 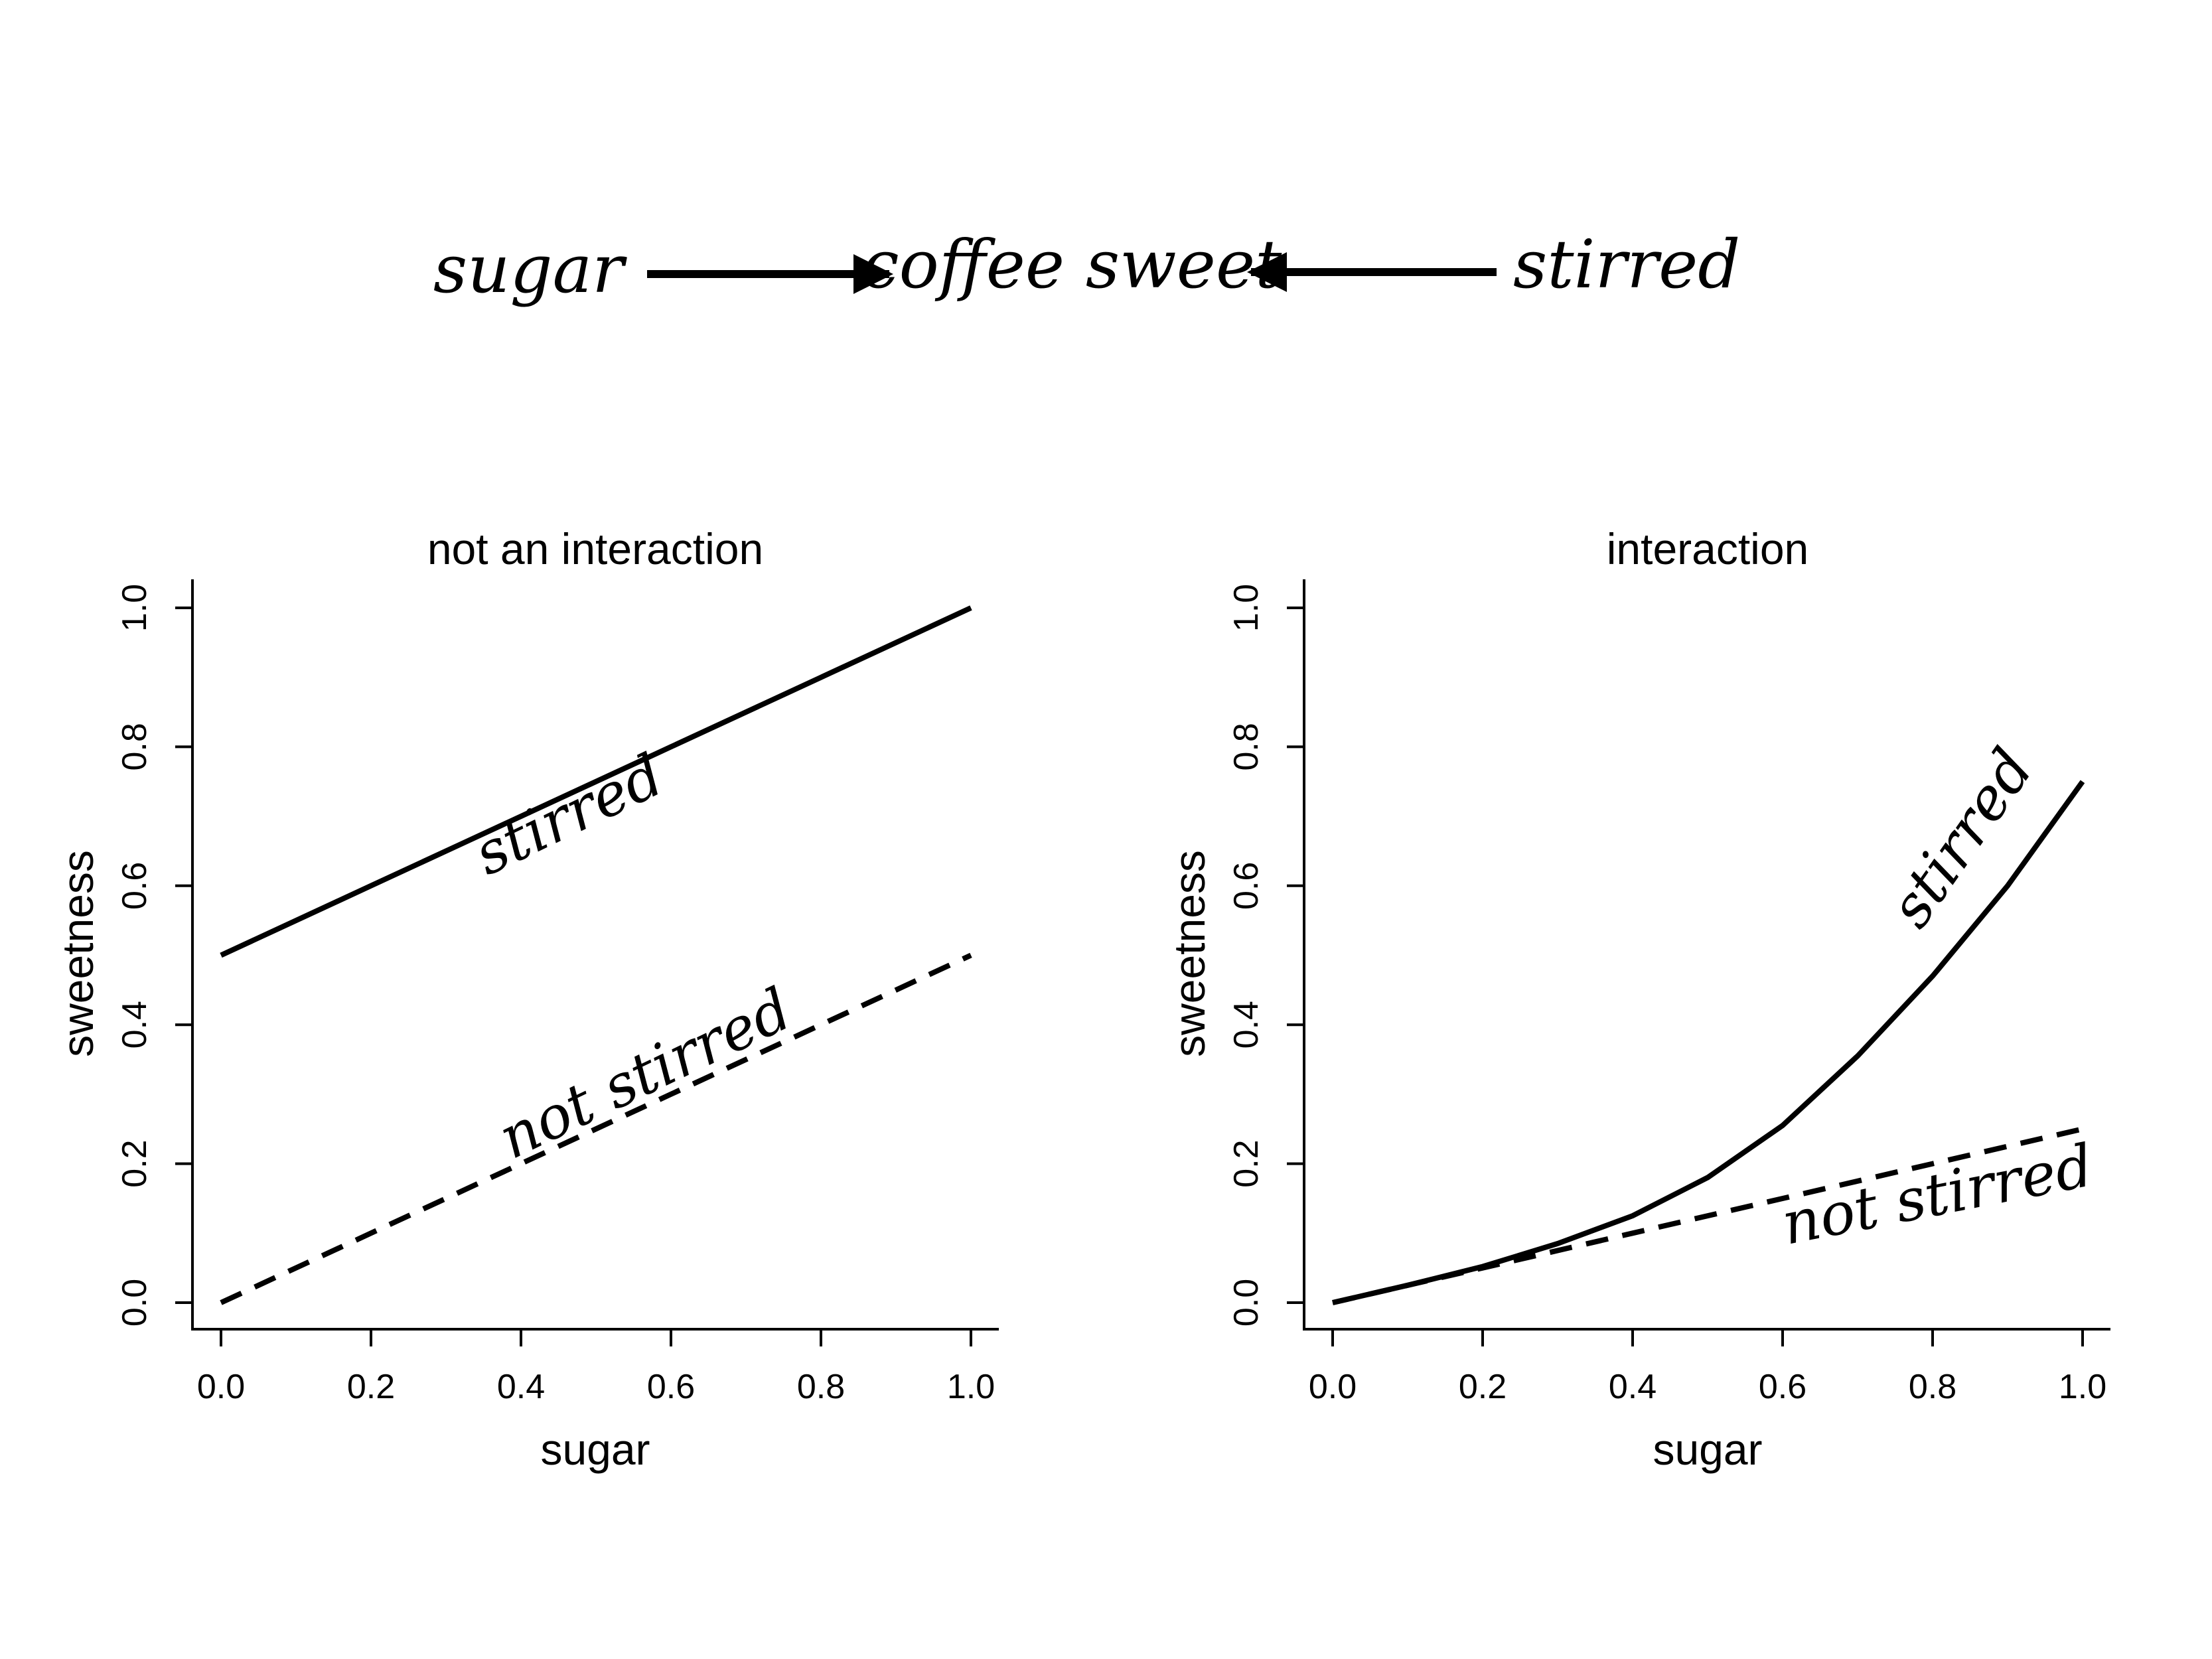 I want to click on panel-title: interaction, so click(x=1708, y=548).